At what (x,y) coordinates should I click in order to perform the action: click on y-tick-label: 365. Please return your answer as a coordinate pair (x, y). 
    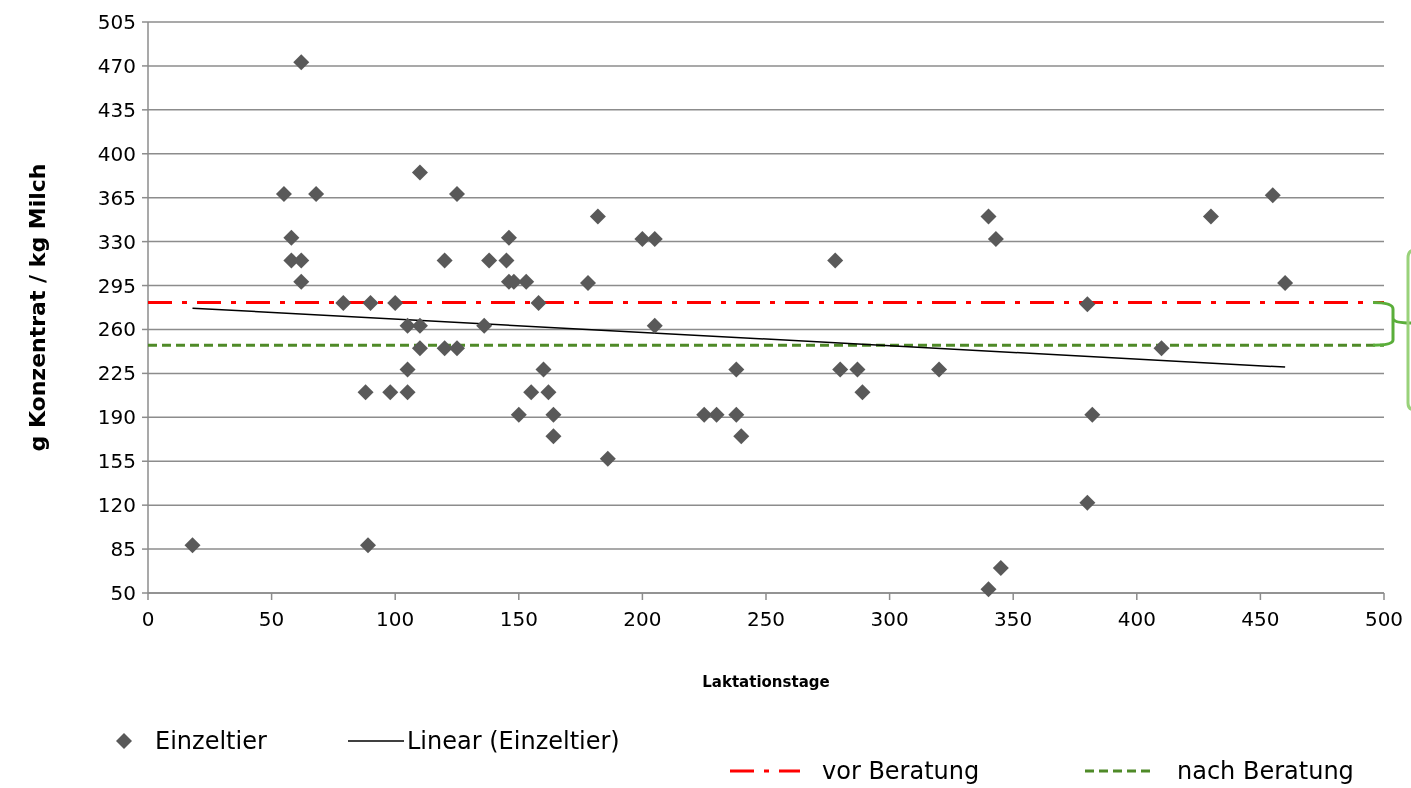
    Looking at the image, I should click on (116, 197).